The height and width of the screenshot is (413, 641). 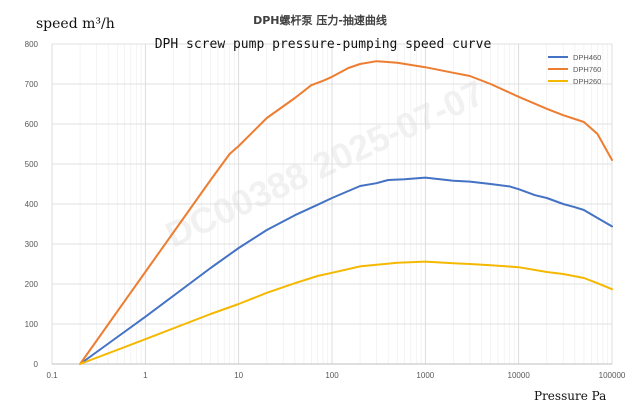 What do you see at coordinates (32, 204) in the screenshot?
I see `y-tick-label: 400` at bounding box center [32, 204].